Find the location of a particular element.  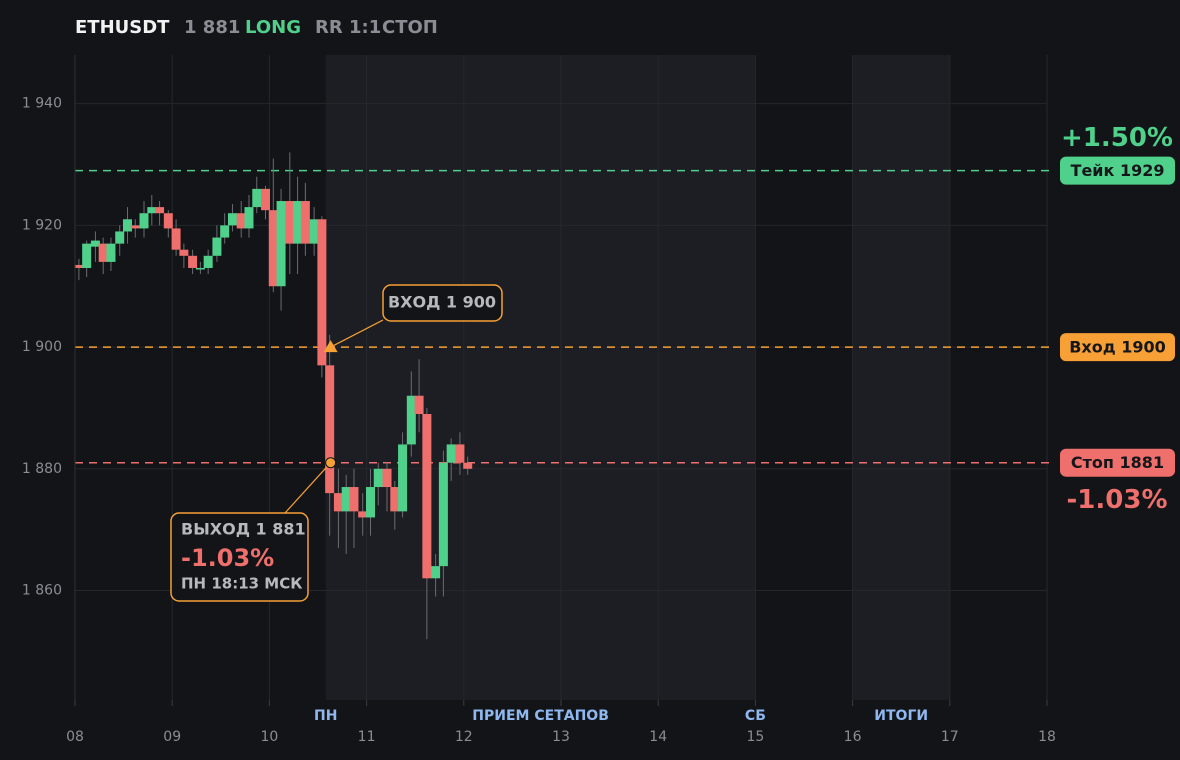

x-tick-label: 13 is located at coordinates (561, 737).